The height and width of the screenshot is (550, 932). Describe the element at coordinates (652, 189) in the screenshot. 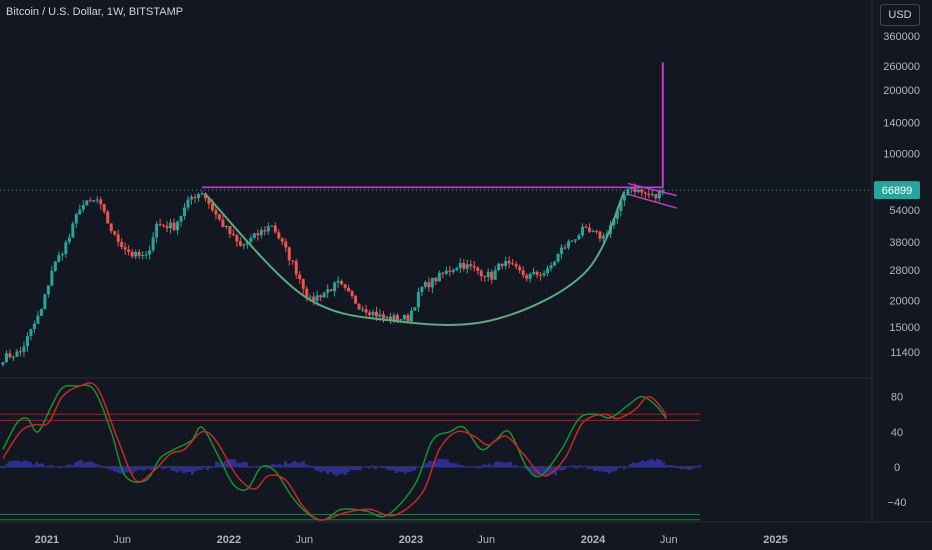

I see `flag-upper-line` at that location.